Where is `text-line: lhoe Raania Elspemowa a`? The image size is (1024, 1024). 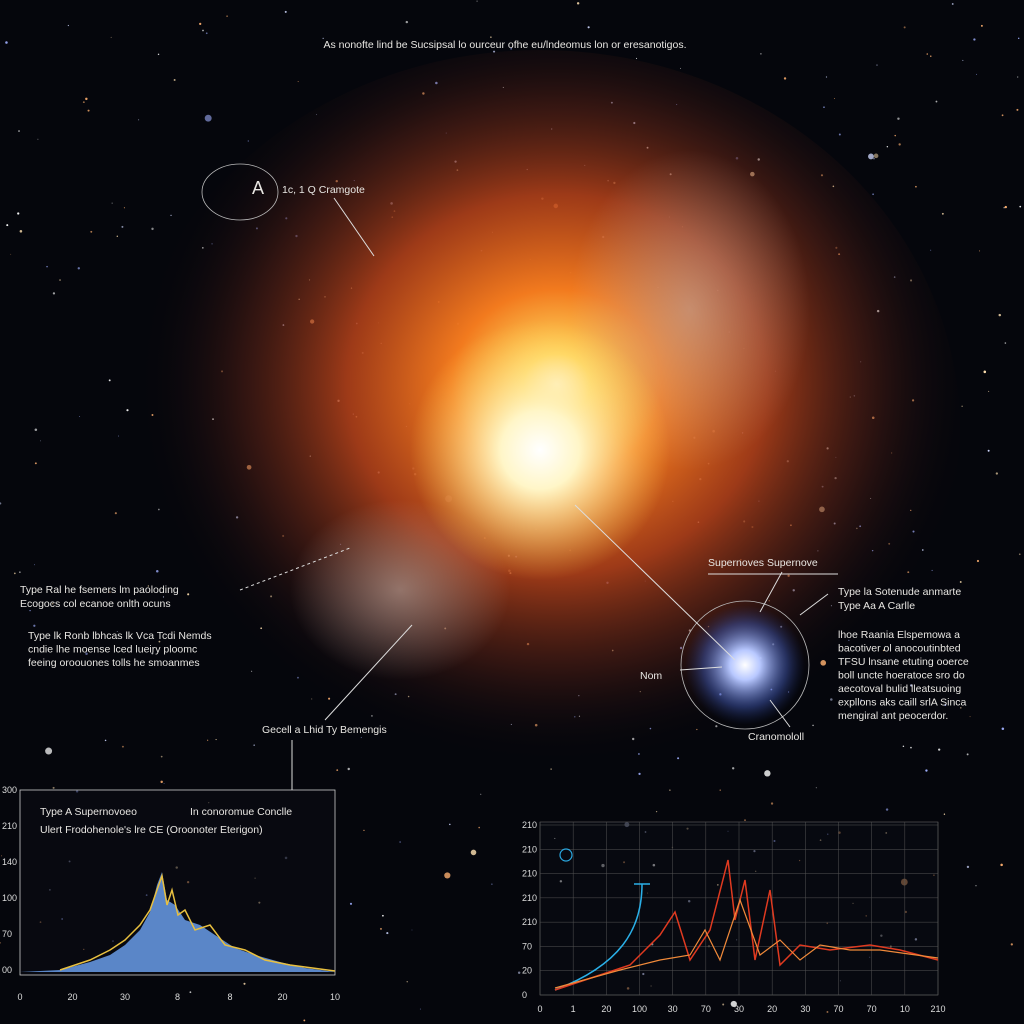 text-line: lhoe Raania Elspemowa a is located at coordinates (899, 635).